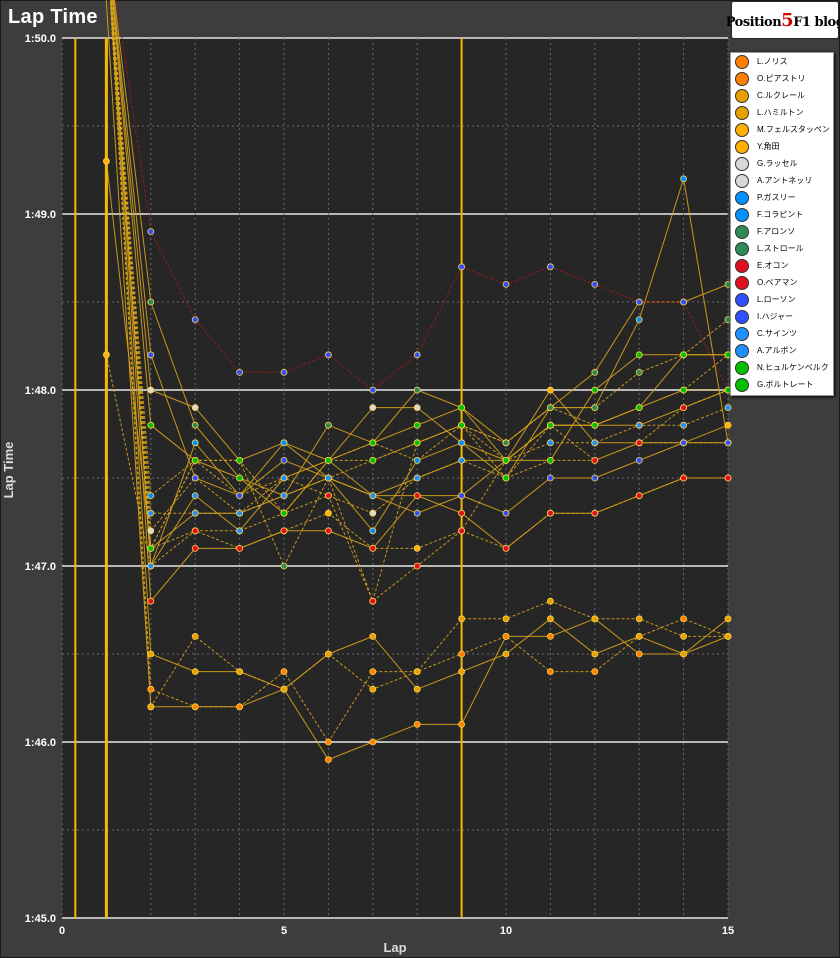 The image size is (840, 958). What do you see at coordinates (782, 129) in the screenshot?
I see `legend-item: M.フェルスタッペン` at bounding box center [782, 129].